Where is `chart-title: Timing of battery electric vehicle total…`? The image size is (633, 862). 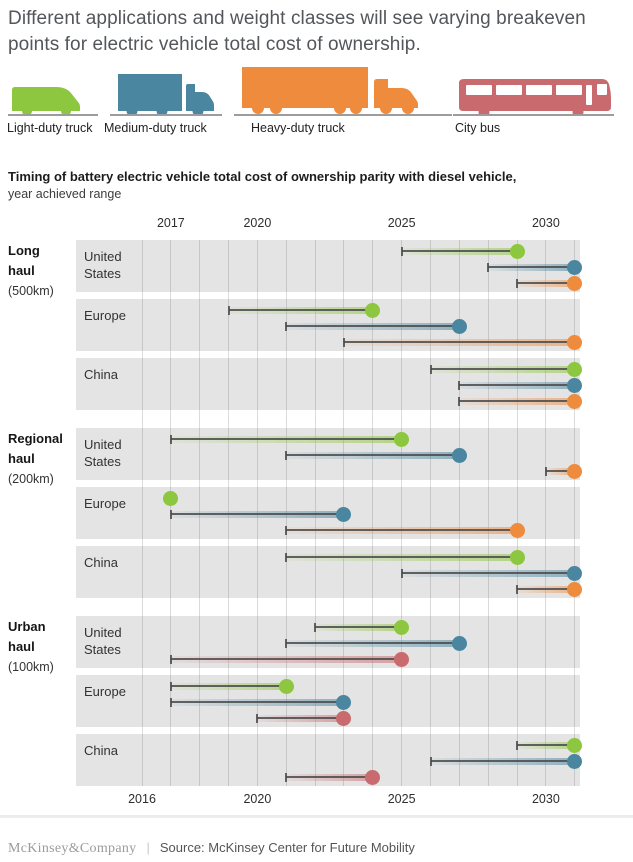 chart-title: Timing of battery electric vehicle total… is located at coordinates (262, 176).